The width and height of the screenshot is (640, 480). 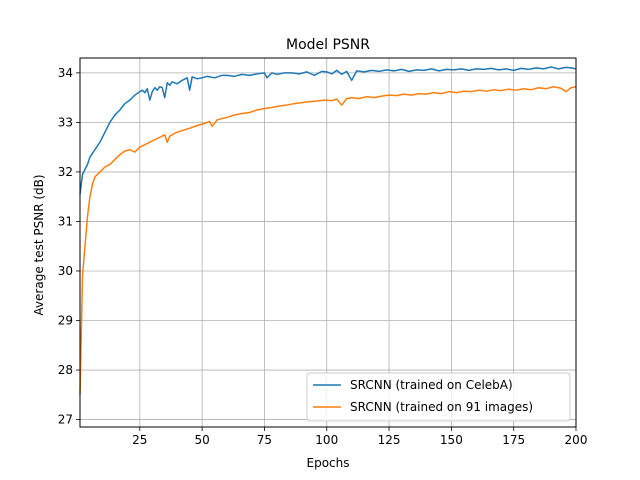 I want to click on x-tick-label: 50, so click(x=201, y=440).